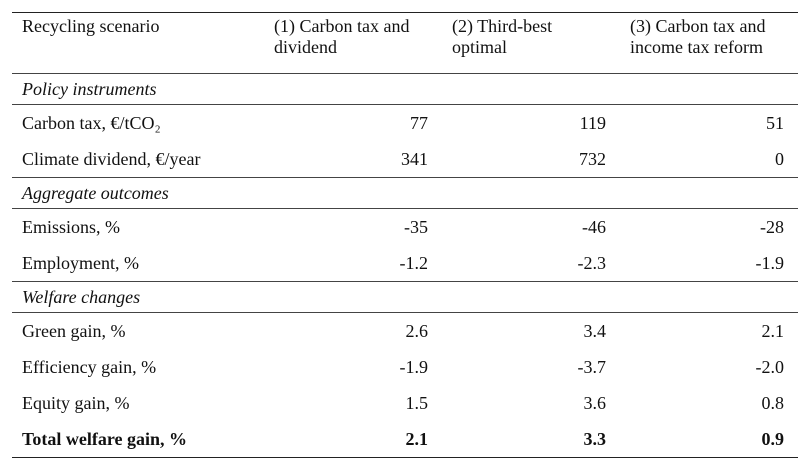 The width and height of the screenshot is (800, 467). I want to click on cell-value: 51, so click(775, 122).